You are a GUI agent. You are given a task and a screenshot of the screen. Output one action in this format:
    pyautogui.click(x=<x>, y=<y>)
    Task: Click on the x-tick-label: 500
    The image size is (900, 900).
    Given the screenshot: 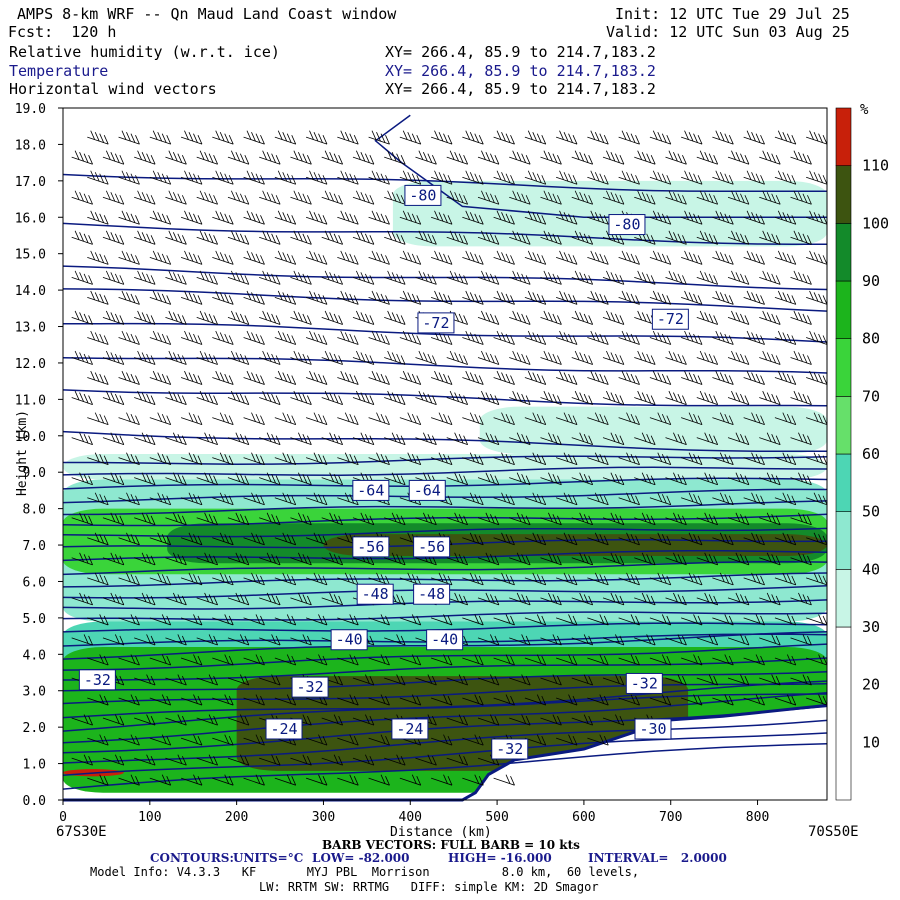 What is the action you would take?
    pyautogui.click(x=496, y=817)
    